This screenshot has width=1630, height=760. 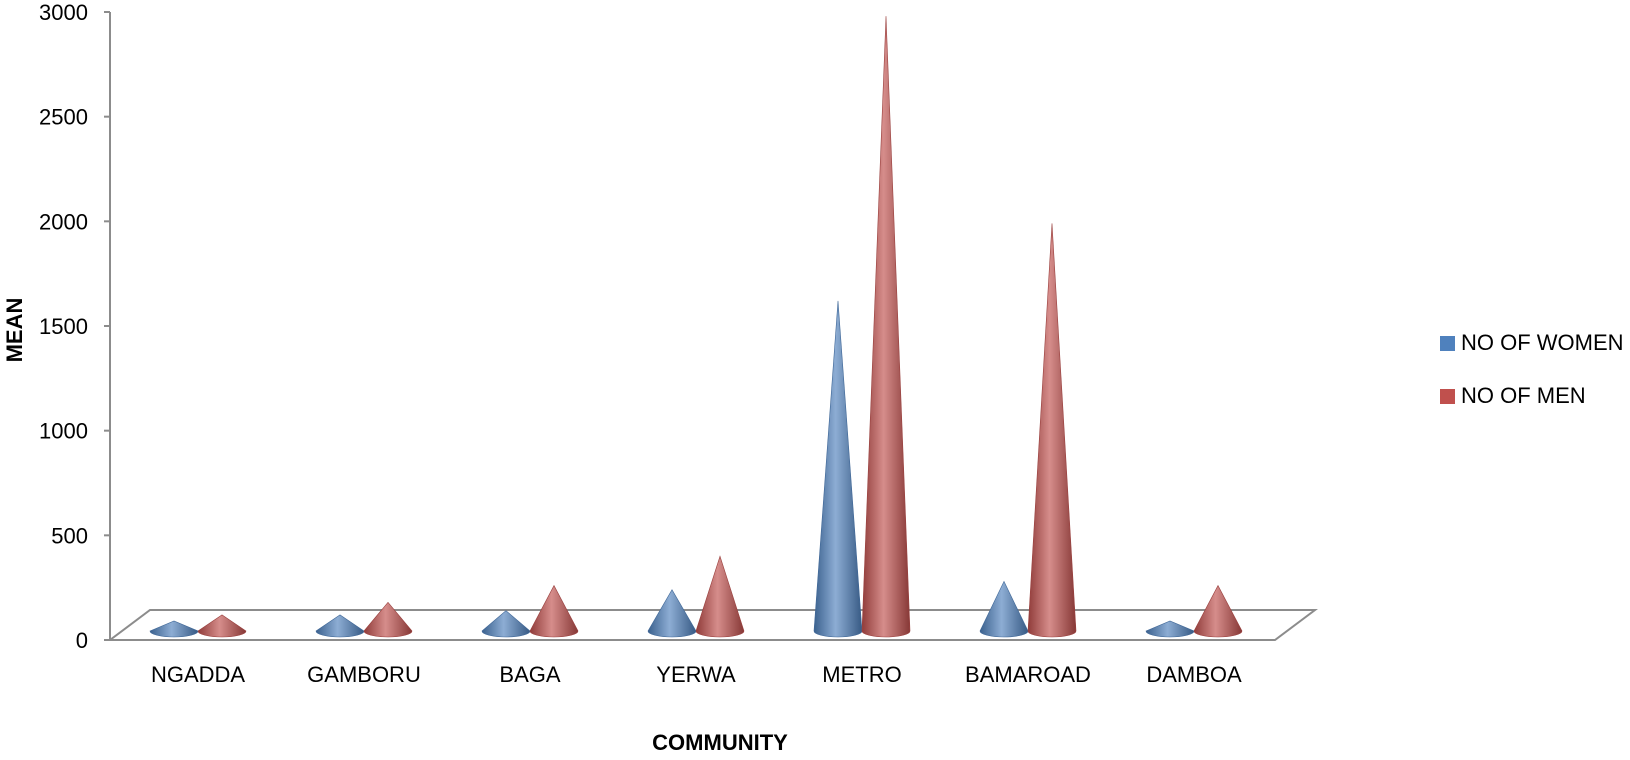 I want to click on legend-item-women: NO OF WOMEN, so click(x=1532, y=343).